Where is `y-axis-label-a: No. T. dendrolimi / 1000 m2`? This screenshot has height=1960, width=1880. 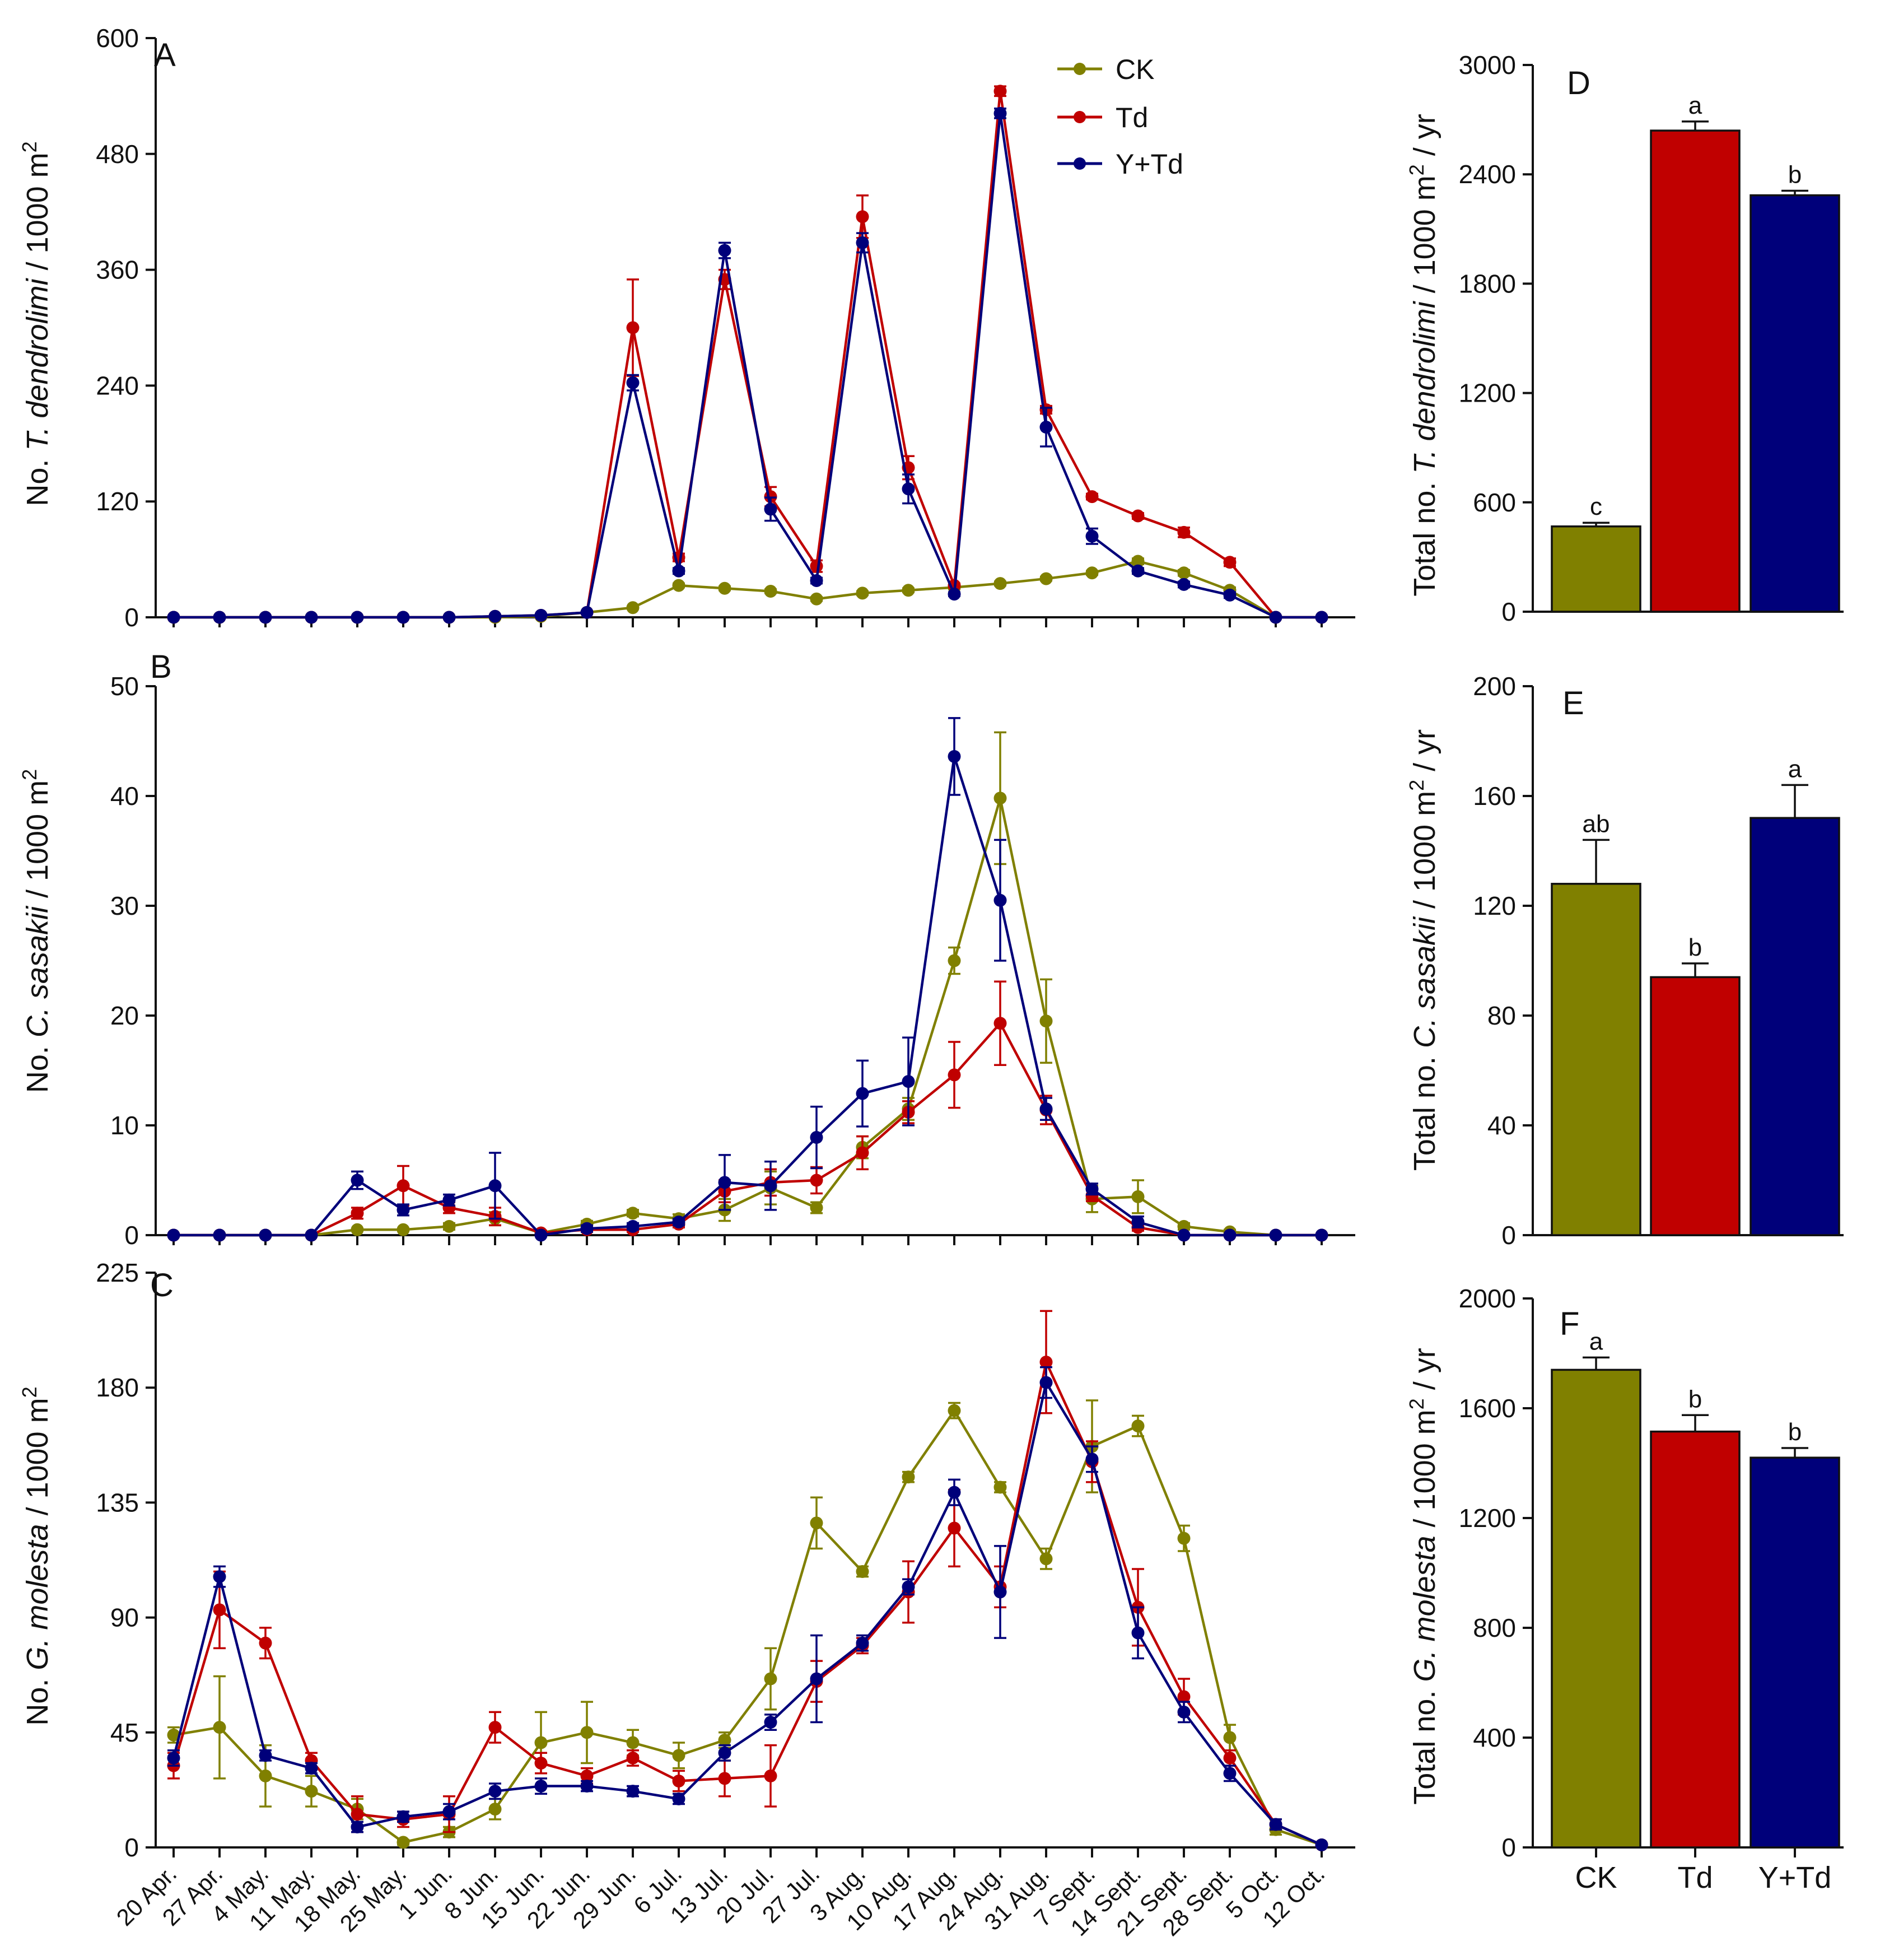 y-axis-label-a: No. T. dendrolimi / 1000 m2 is located at coordinates (36, 323).